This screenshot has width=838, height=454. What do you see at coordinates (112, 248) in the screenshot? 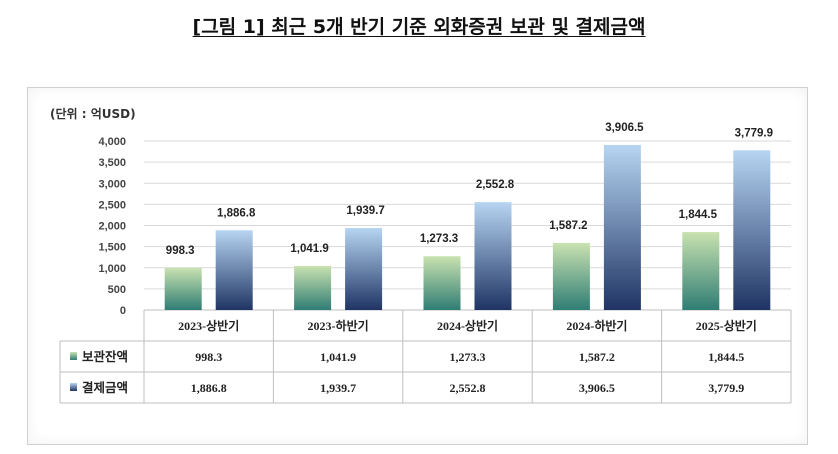
I see `y-tick-label: 1,500` at bounding box center [112, 248].